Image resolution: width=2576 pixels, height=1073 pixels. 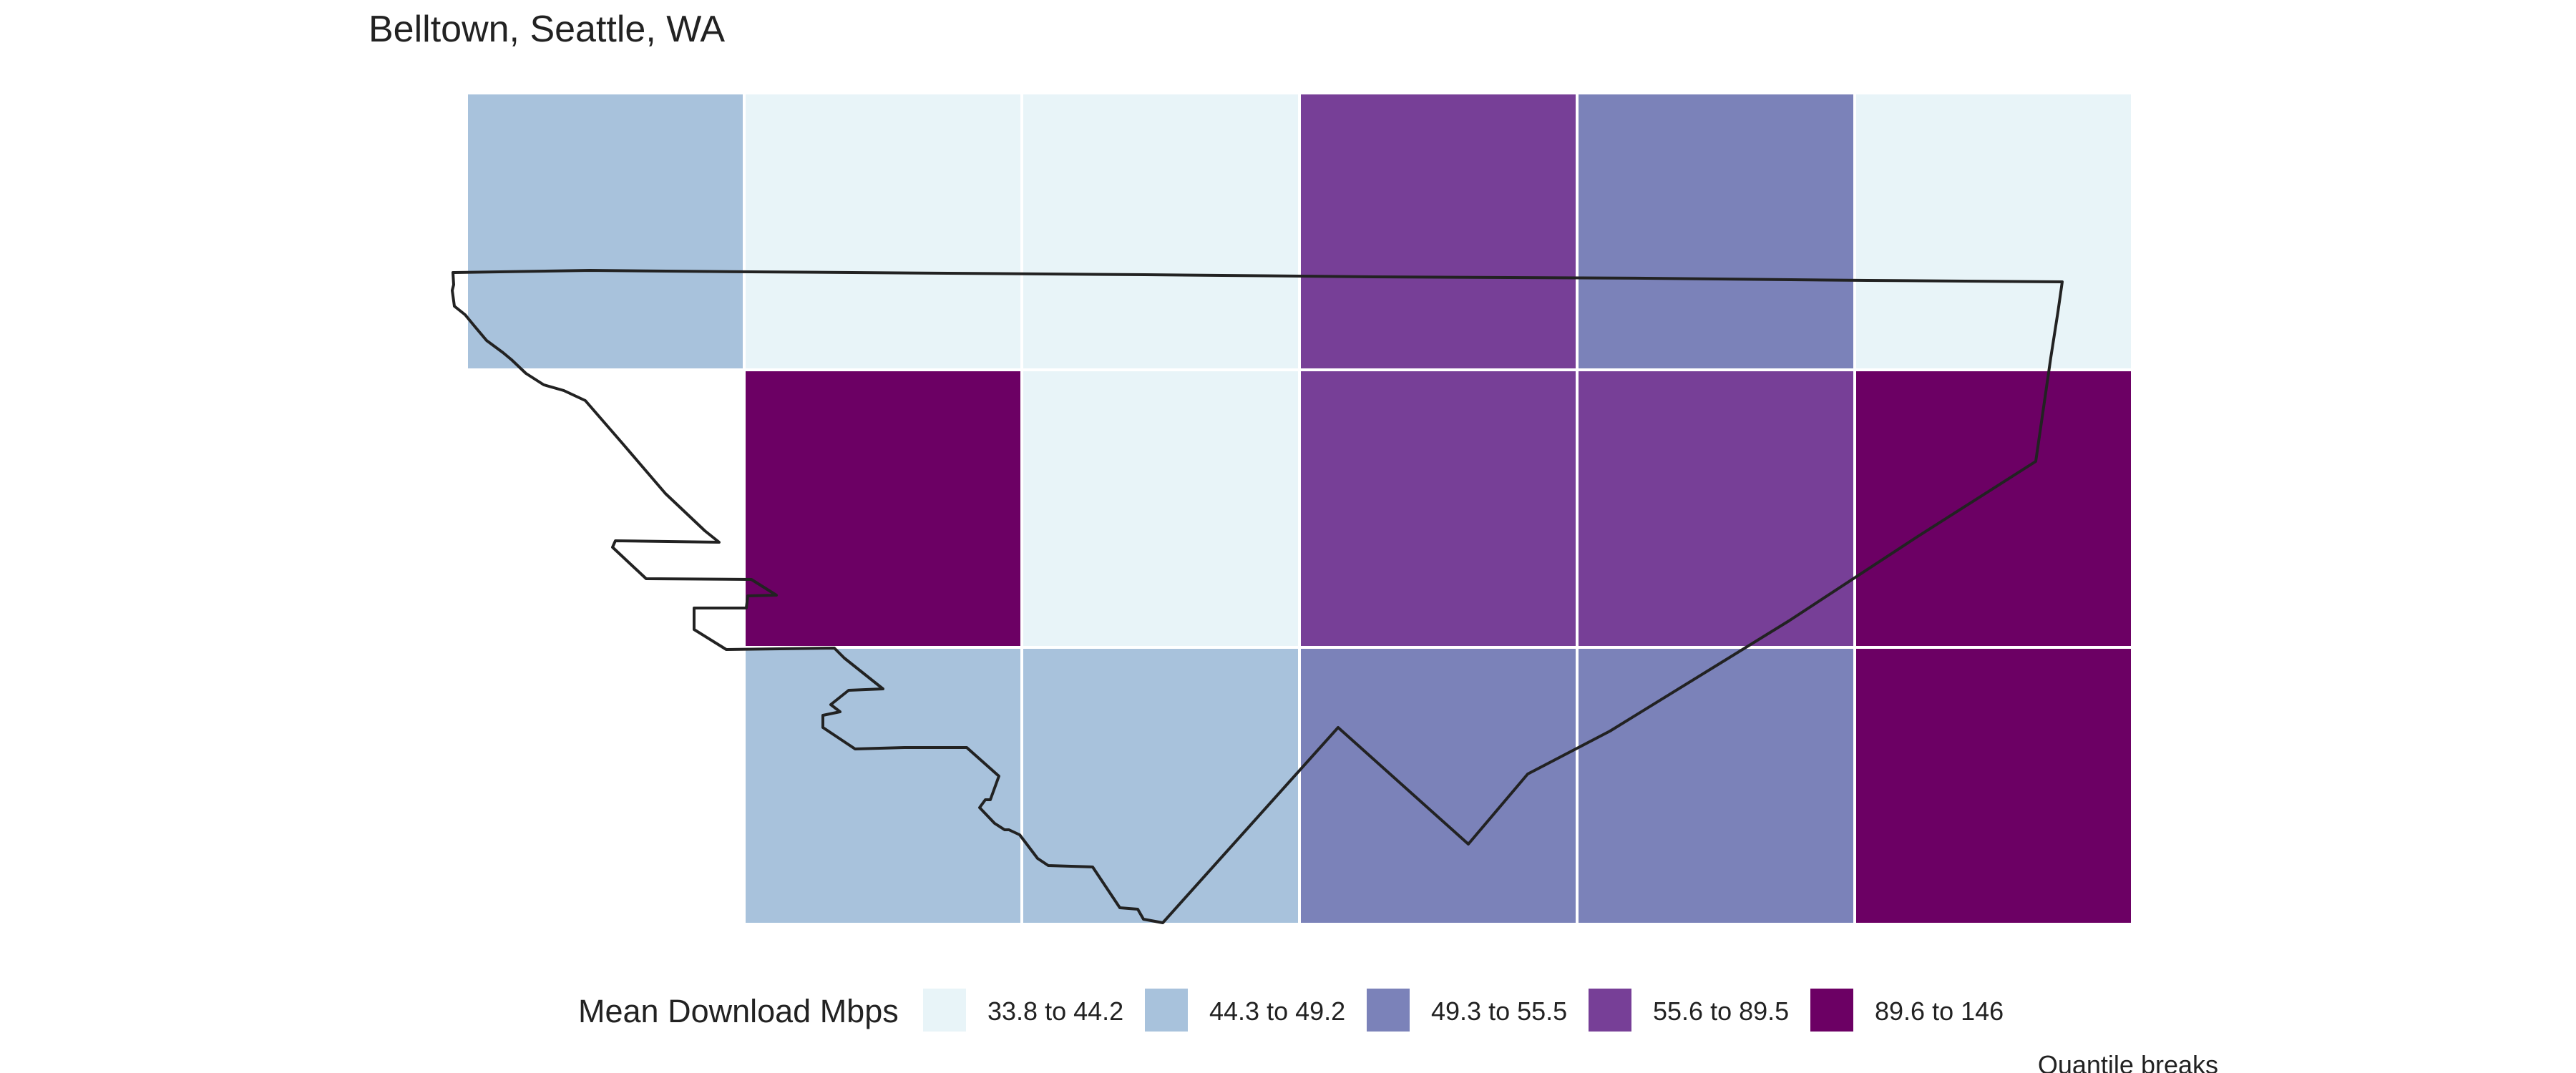 What do you see at coordinates (1939, 1011) in the screenshot?
I see `legend-label: 89.6 to 146` at bounding box center [1939, 1011].